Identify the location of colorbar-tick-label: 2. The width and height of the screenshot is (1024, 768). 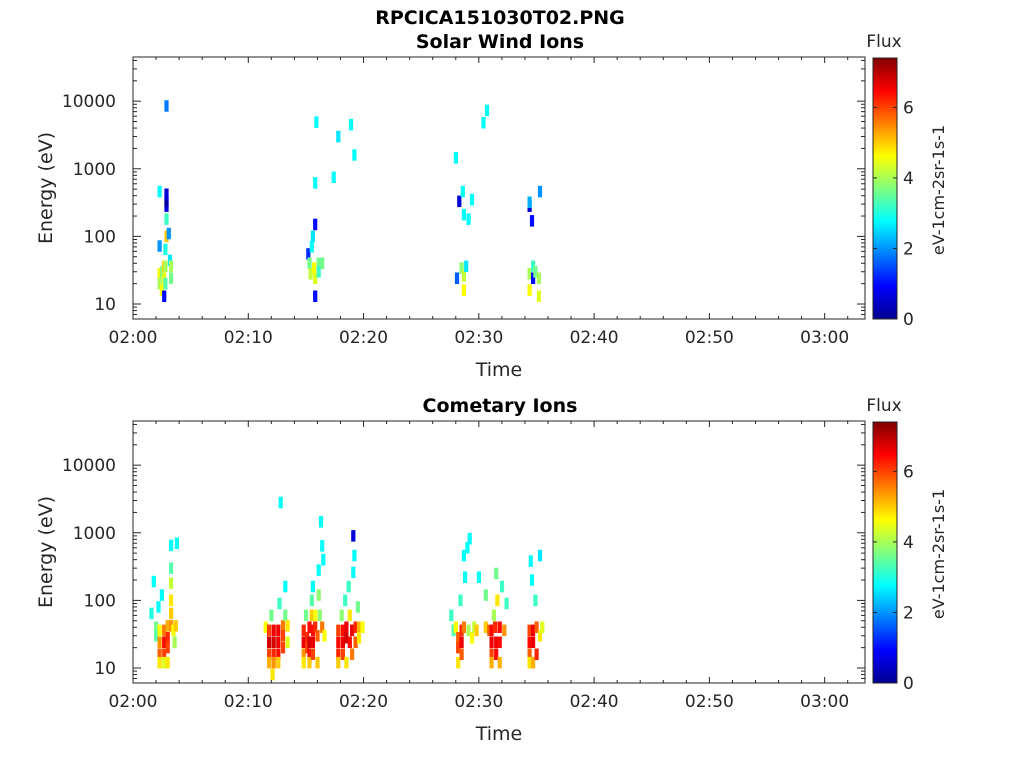
(908, 613).